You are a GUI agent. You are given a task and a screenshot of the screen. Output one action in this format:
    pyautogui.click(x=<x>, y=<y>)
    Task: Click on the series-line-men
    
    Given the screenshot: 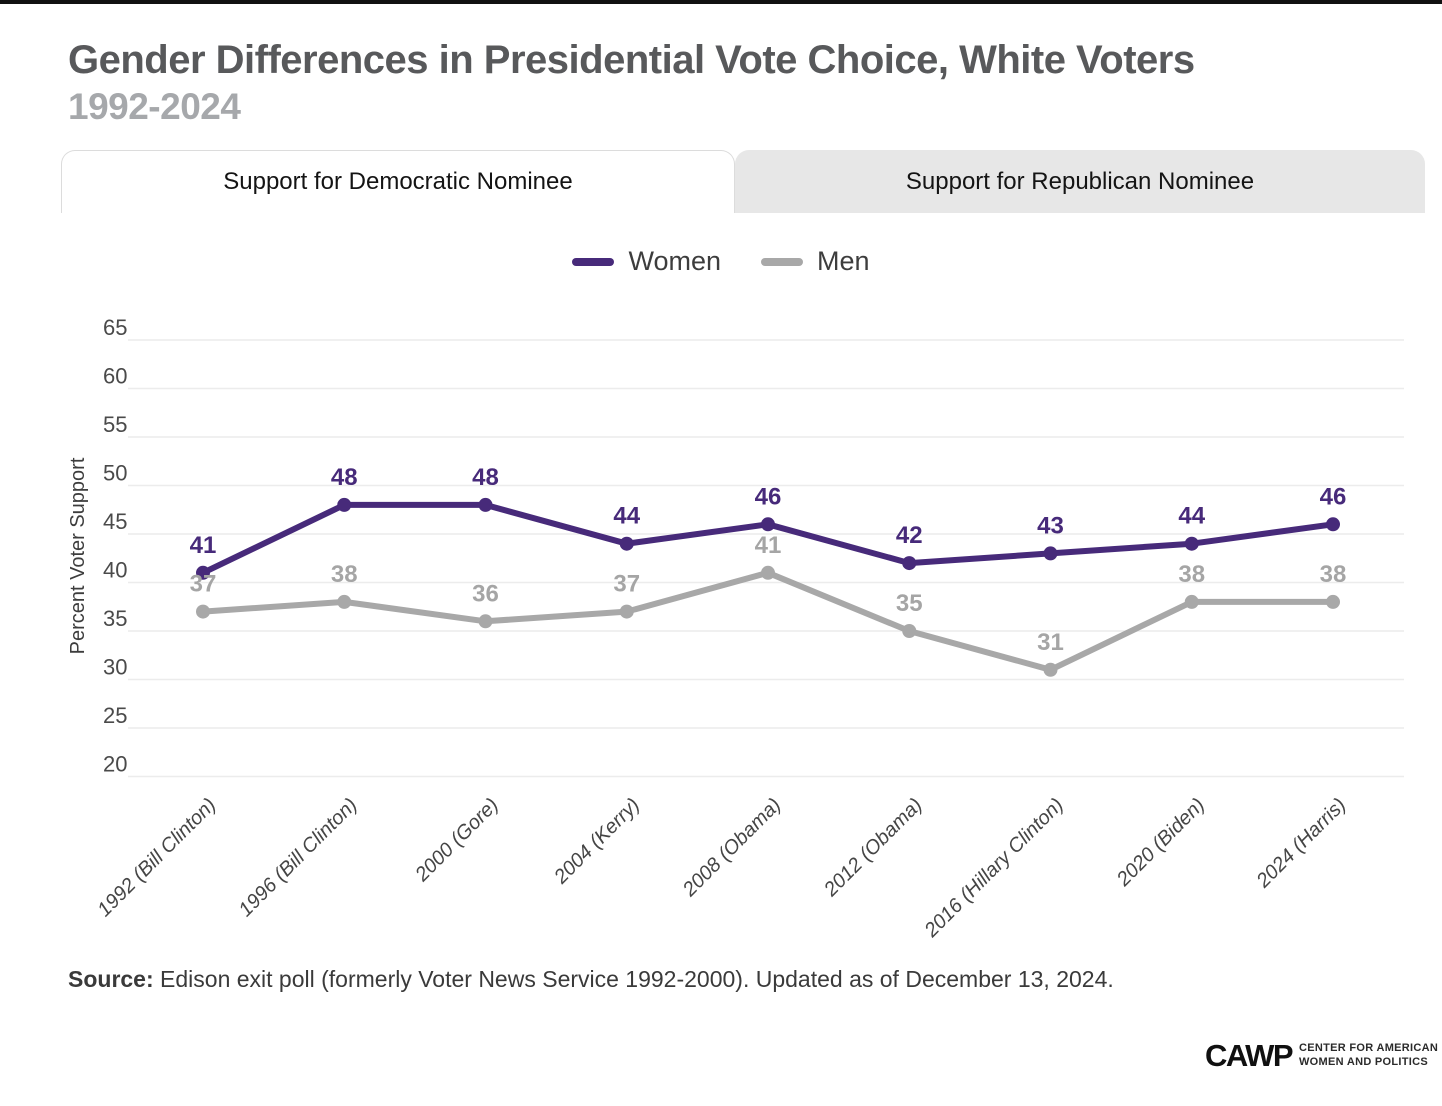 What is the action you would take?
    pyautogui.click(x=768, y=621)
    